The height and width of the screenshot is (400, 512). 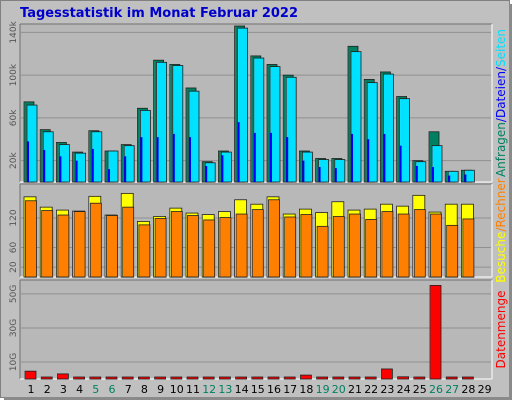 What do you see at coordinates (501, 48) in the screenshot?
I see `side-label-seiten: Seiten` at bounding box center [501, 48].